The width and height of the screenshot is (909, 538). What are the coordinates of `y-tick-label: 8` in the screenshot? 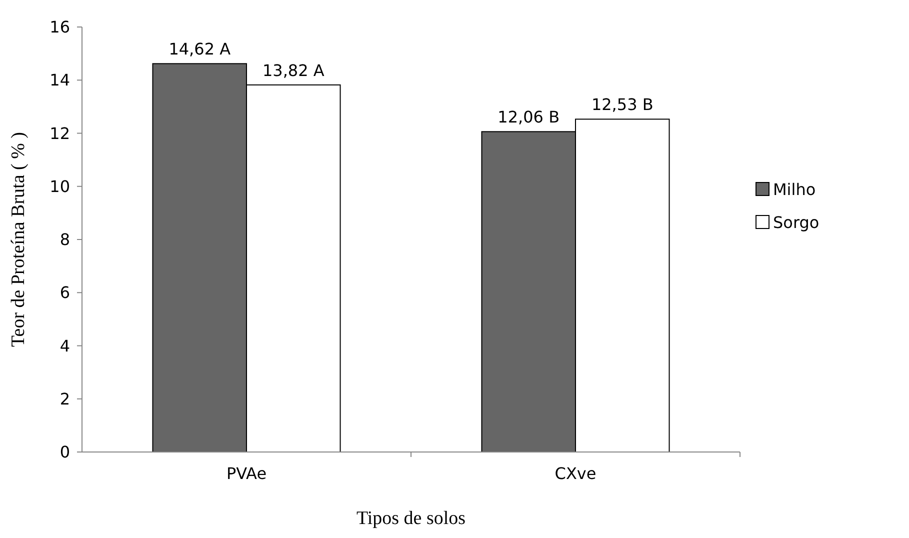 It's located at (65, 240).